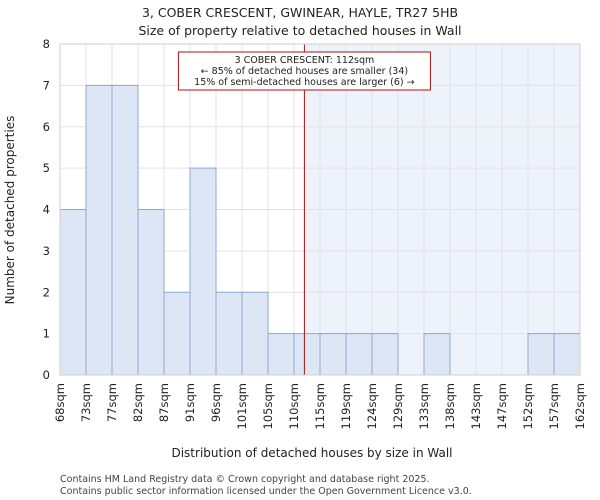  I want to click on x-tick-label-115sqm: 115sqm, so click(320, 406).